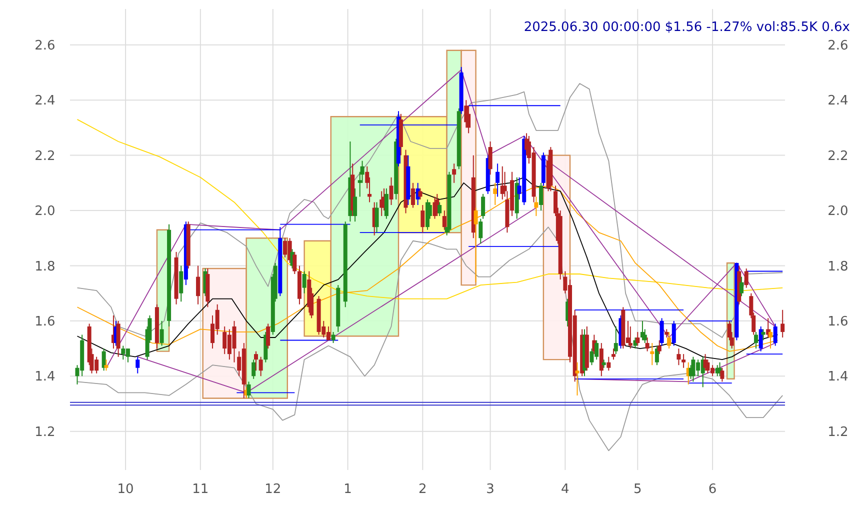 The width and height of the screenshot is (860, 505). I want to click on y-tick-label: 2.2, so click(45, 156).